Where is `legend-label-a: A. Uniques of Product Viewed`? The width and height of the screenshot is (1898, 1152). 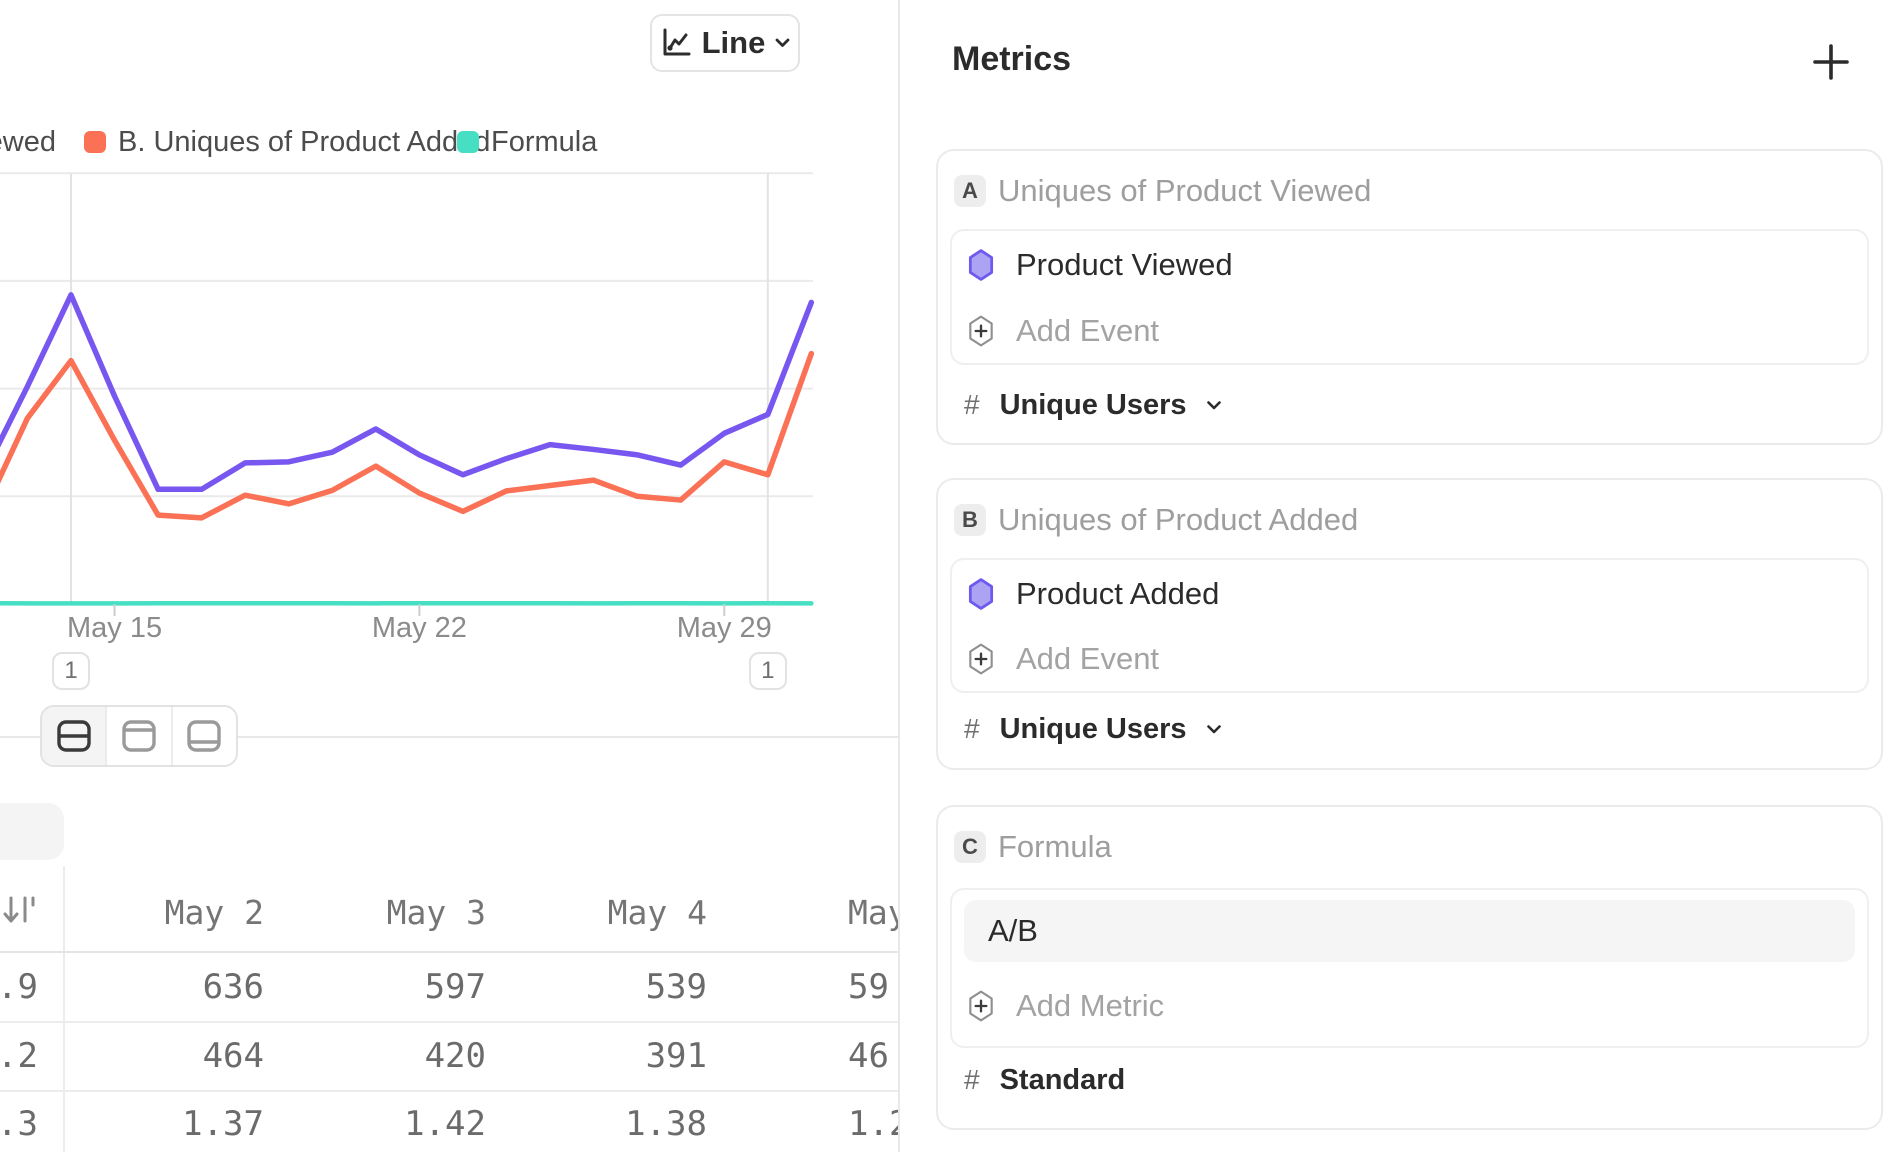 legend-label-a: A. Uniques of Product Viewed is located at coordinates (28, 141).